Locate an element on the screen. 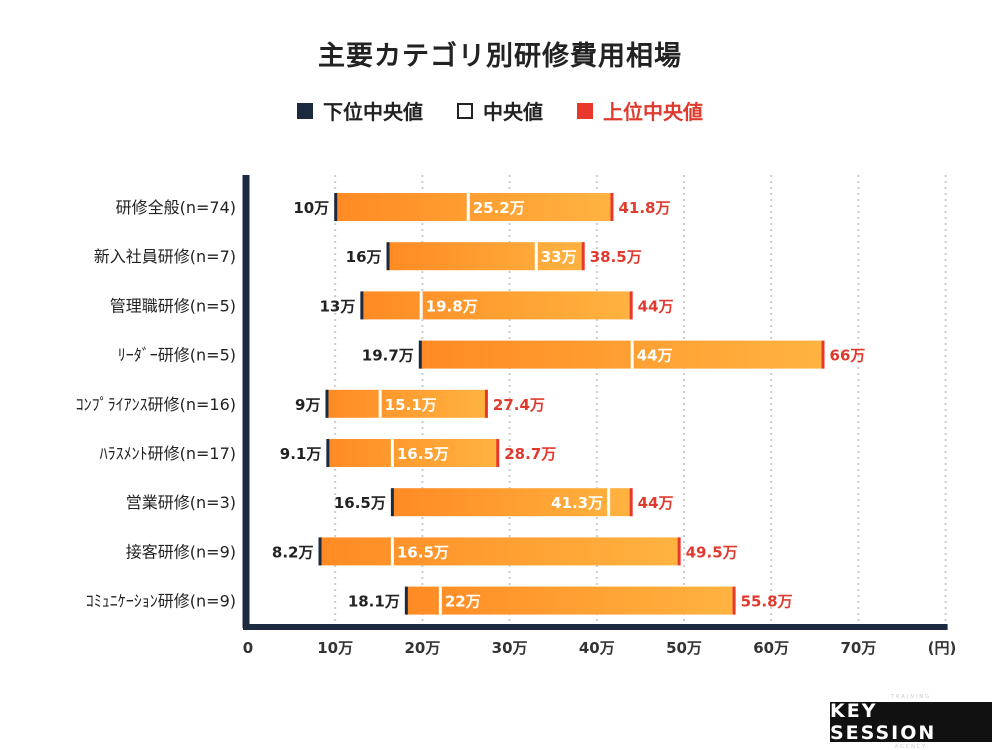  category-label: ﾘｰﾀﾞｰ研修(n=5) is located at coordinates (177, 355).